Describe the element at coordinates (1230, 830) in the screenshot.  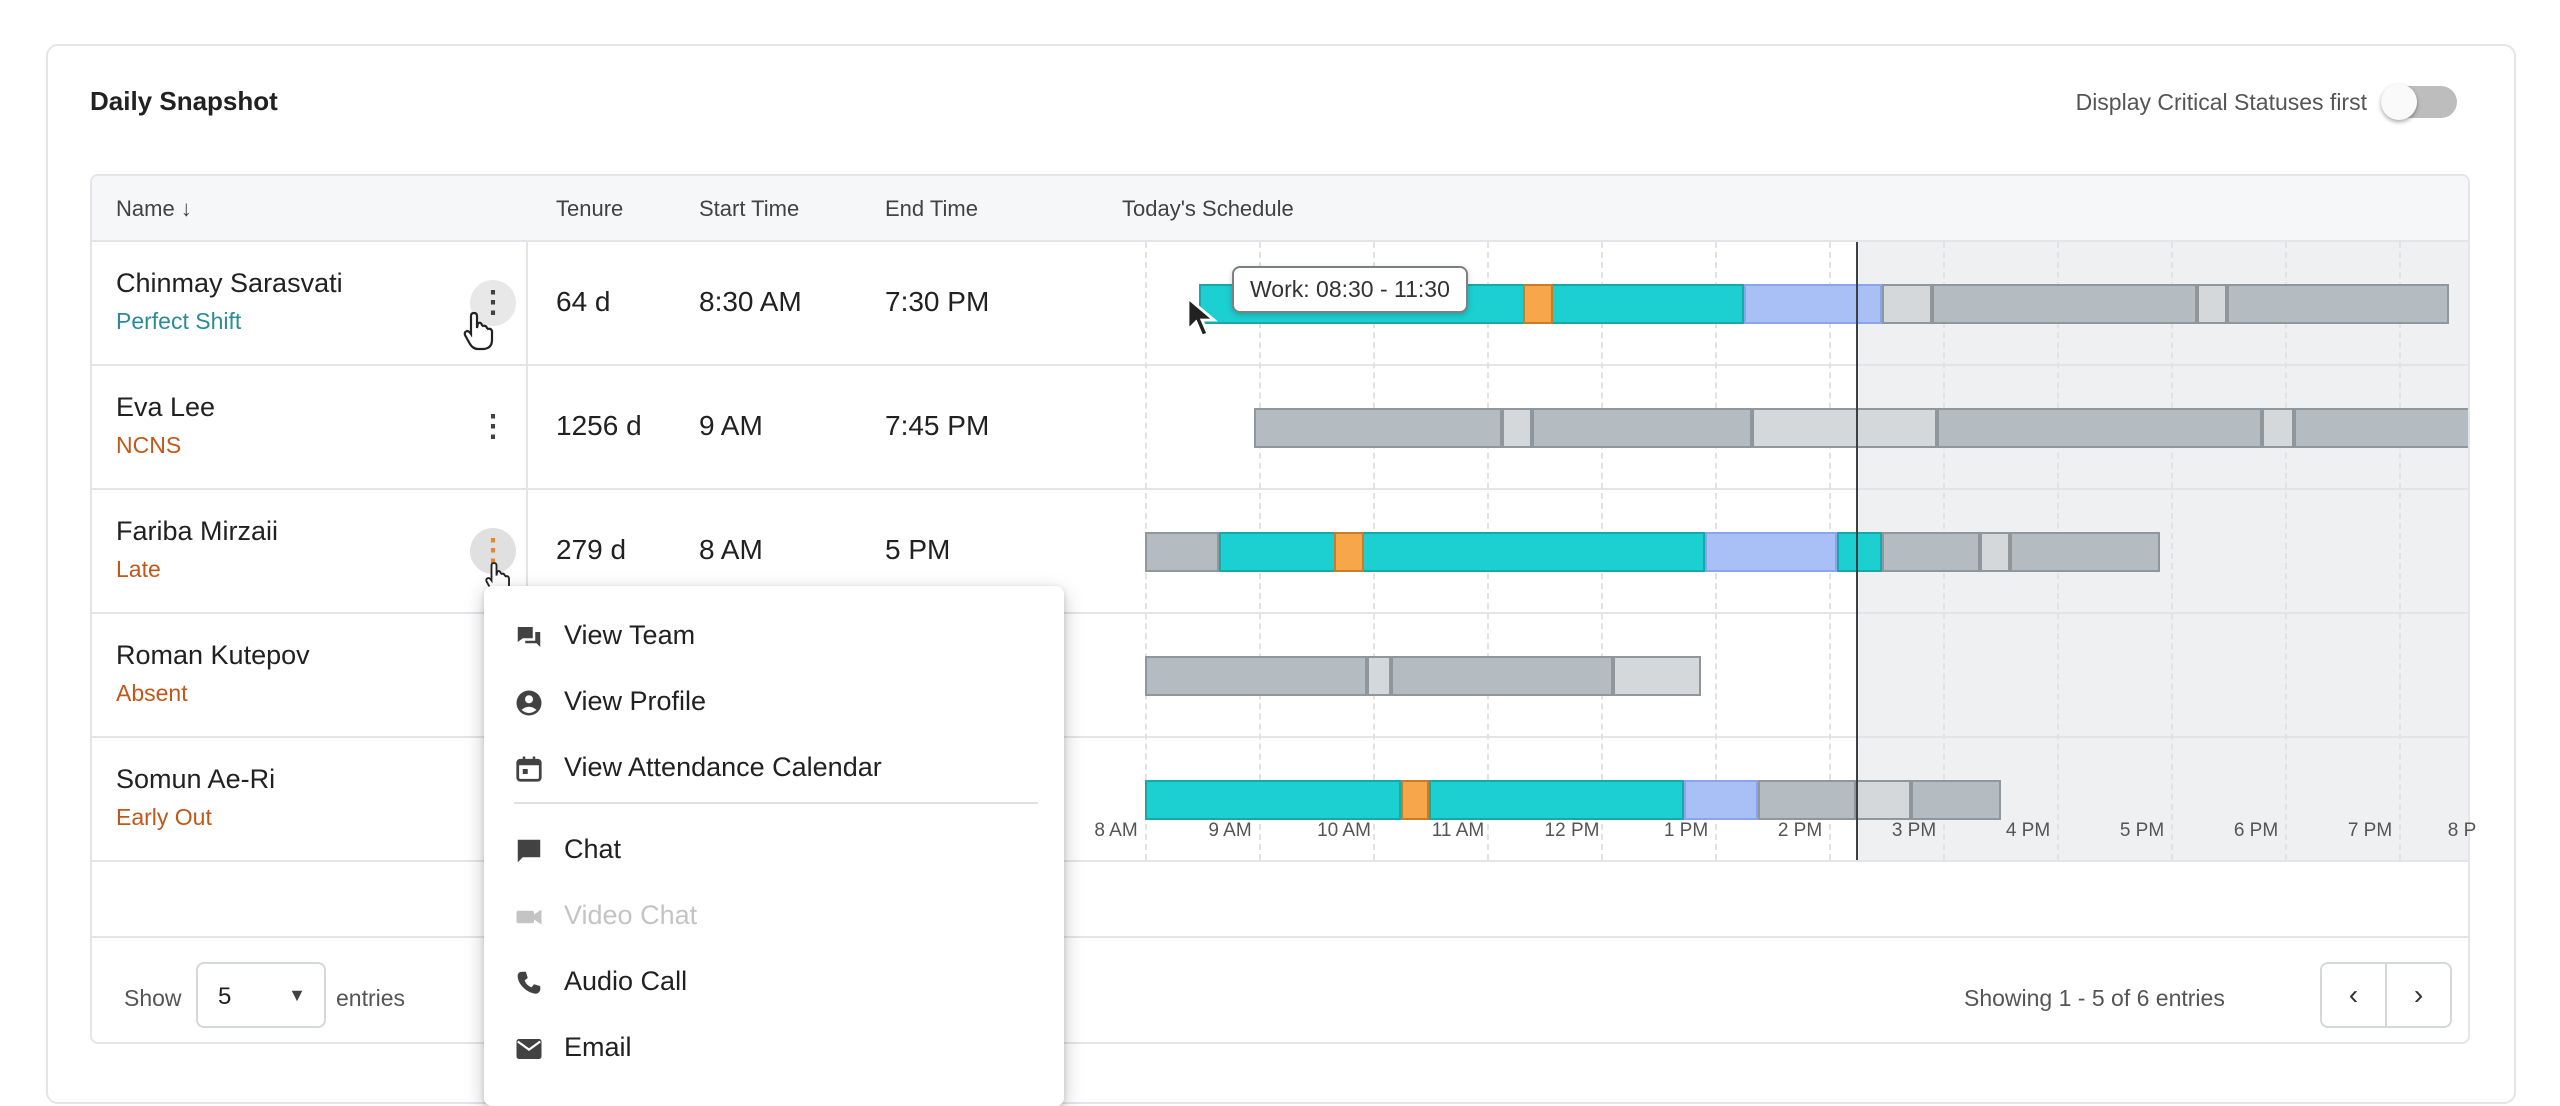
I see `time-tick: 9 AM` at that location.